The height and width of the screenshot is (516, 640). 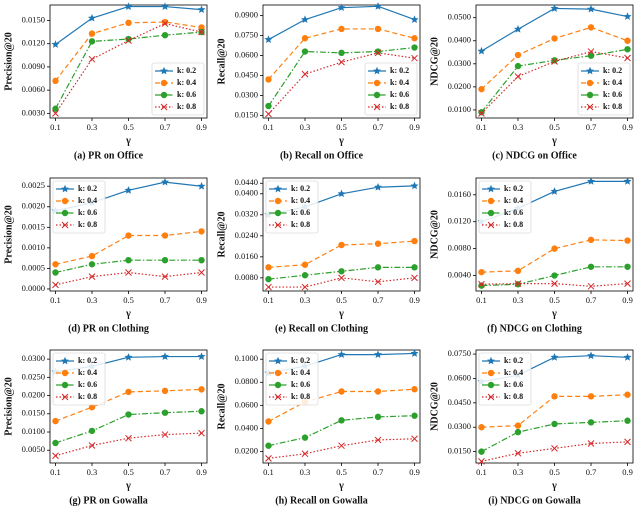 I want to click on y-tick-label: 0.0040, so click(x=459, y=274).